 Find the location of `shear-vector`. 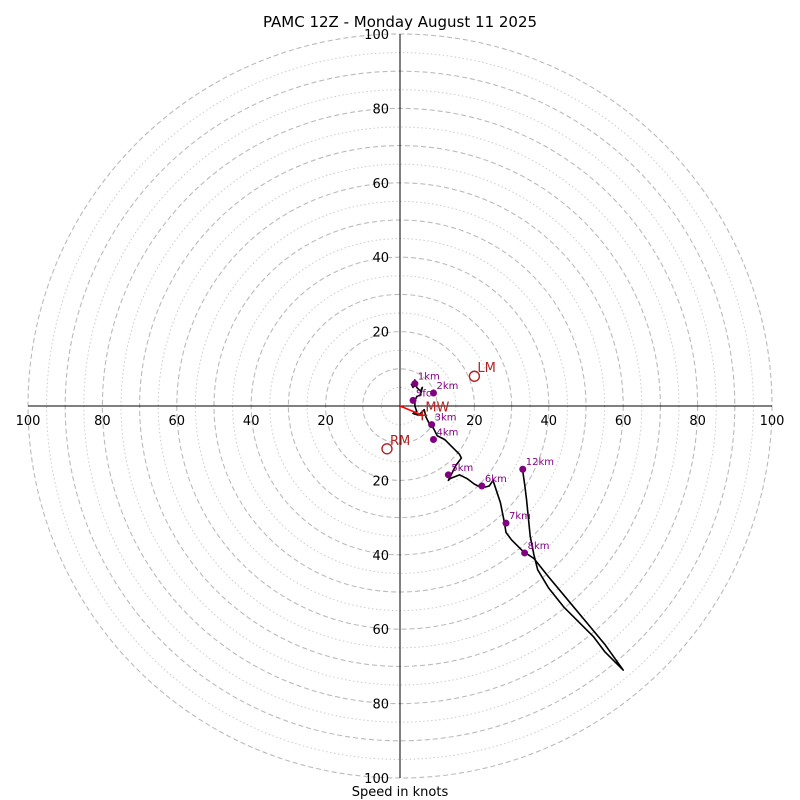

shear-vector is located at coordinates (411, 411).